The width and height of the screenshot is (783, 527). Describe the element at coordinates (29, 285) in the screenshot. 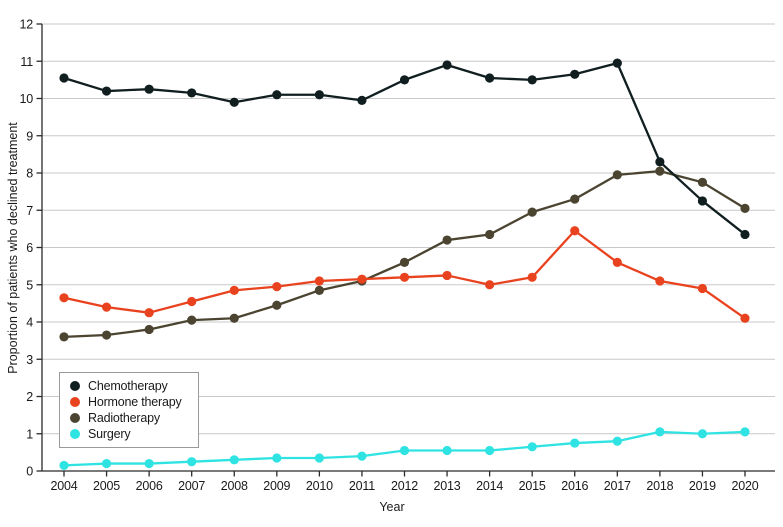

I see `y-tick-label: 5` at that location.